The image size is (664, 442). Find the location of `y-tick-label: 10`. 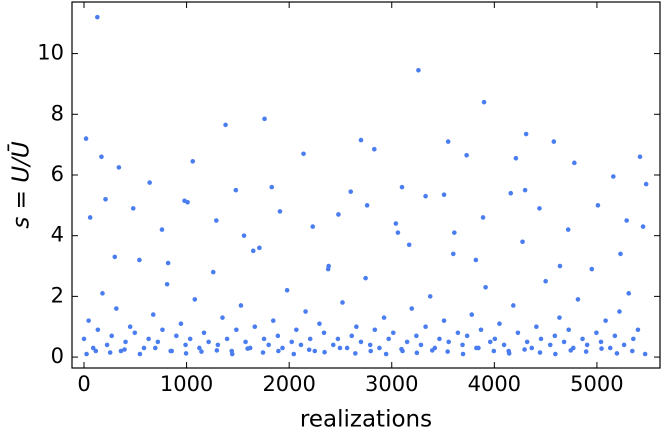

y-tick-label: 10 is located at coordinates (50, 53).